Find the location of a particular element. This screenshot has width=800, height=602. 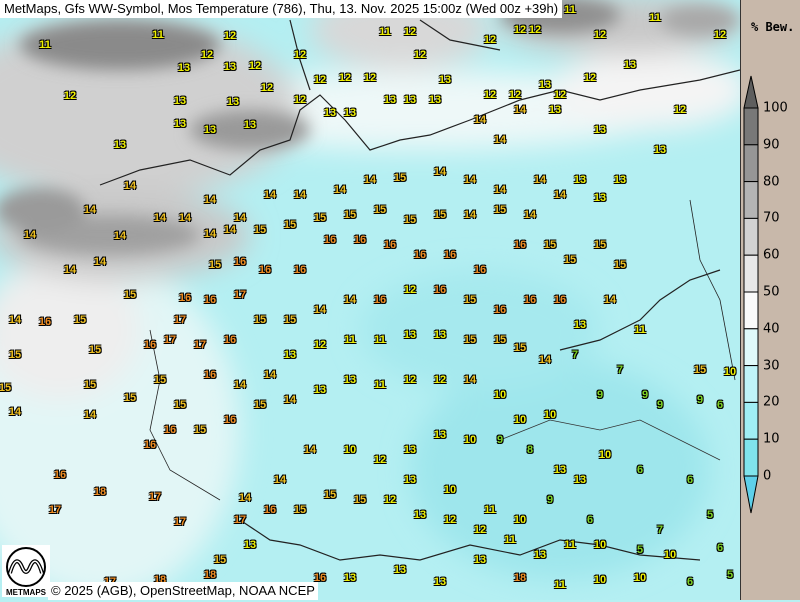

legend-tick-label: 70 is located at coordinates (771, 218).